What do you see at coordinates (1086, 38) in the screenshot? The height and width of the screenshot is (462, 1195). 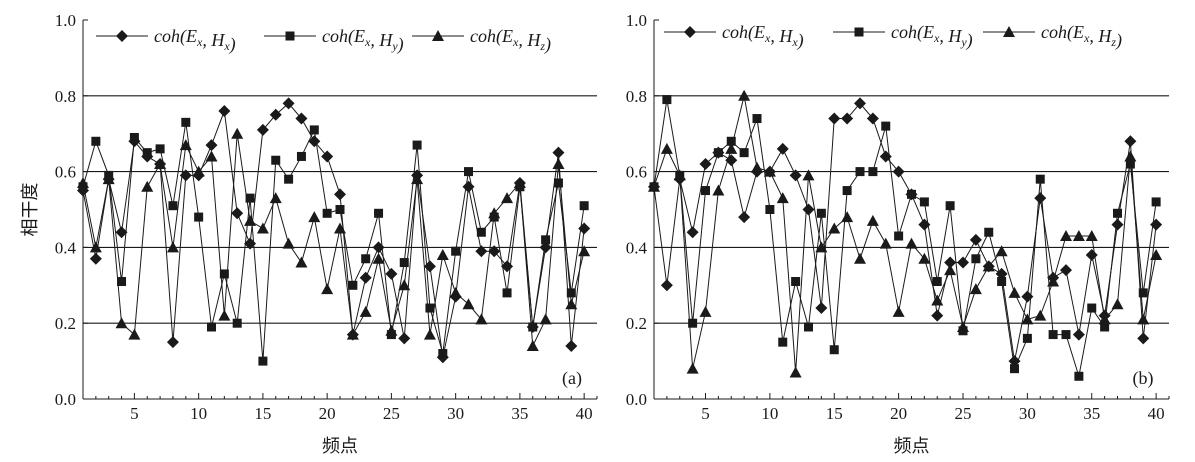 I see `legend-subscript: x` at bounding box center [1086, 38].